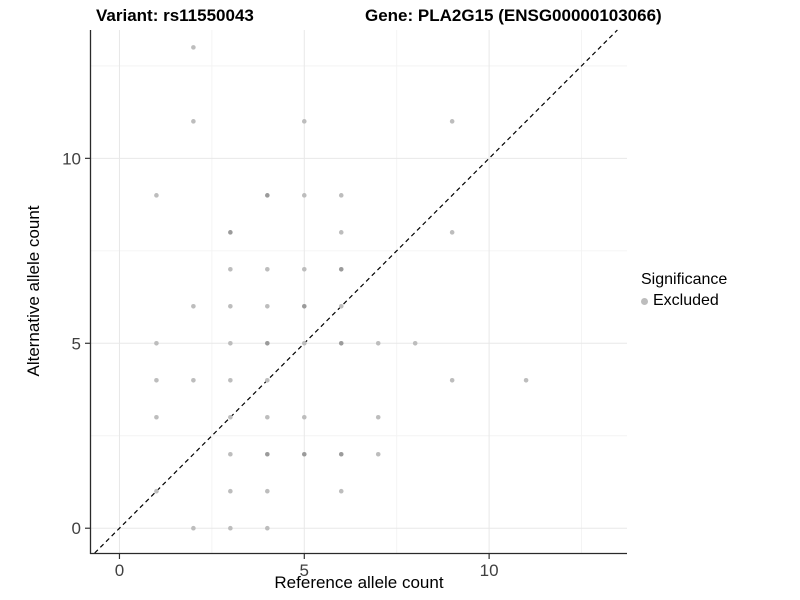 The image size is (800, 600). Describe the element at coordinates (684, 279) in the screenshot. I see `legend-title: Significance` at that location.